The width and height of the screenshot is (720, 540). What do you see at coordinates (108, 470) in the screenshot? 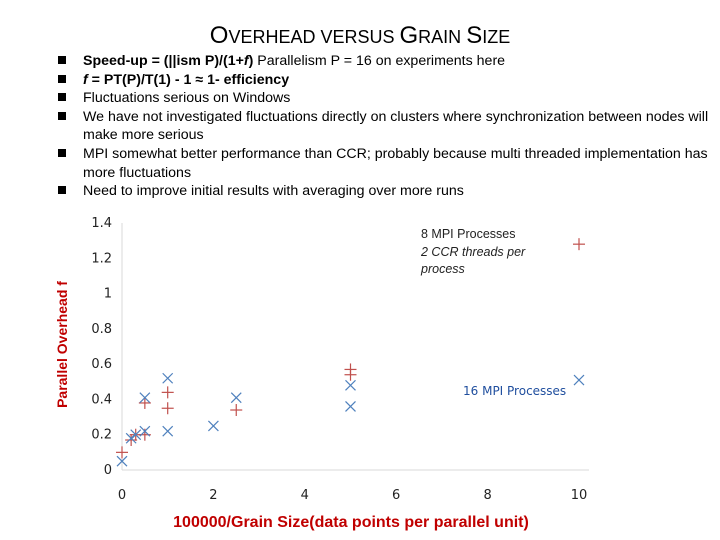
I see `y-tick-label: 0` at bounding box center [108, 470].